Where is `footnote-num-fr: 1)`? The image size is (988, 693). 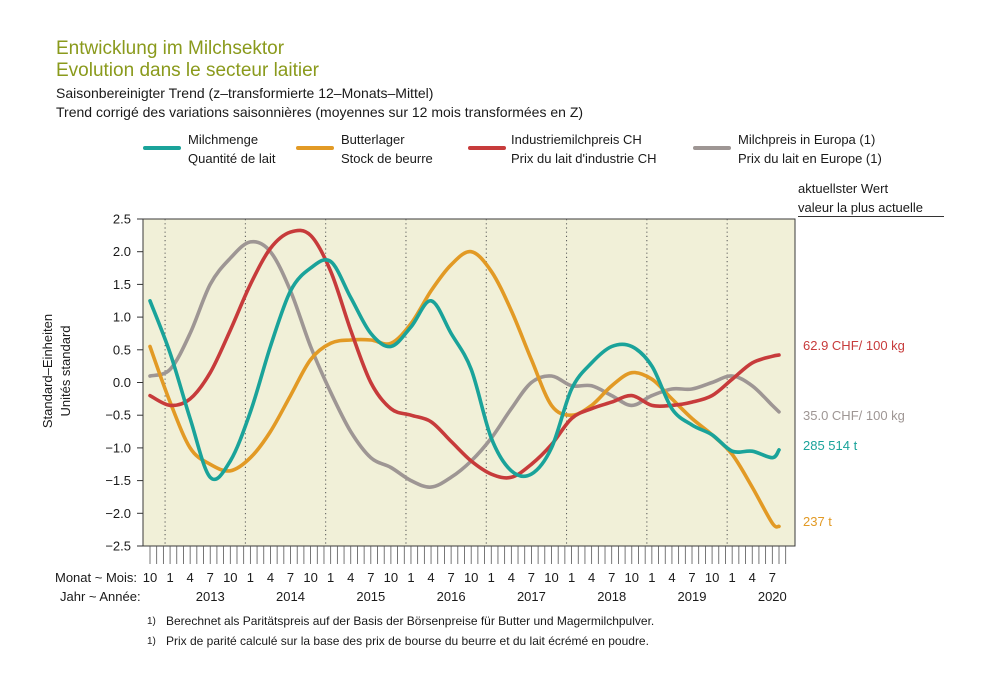
footnote-num-fr: 1) is located at coordinates (151, 641).